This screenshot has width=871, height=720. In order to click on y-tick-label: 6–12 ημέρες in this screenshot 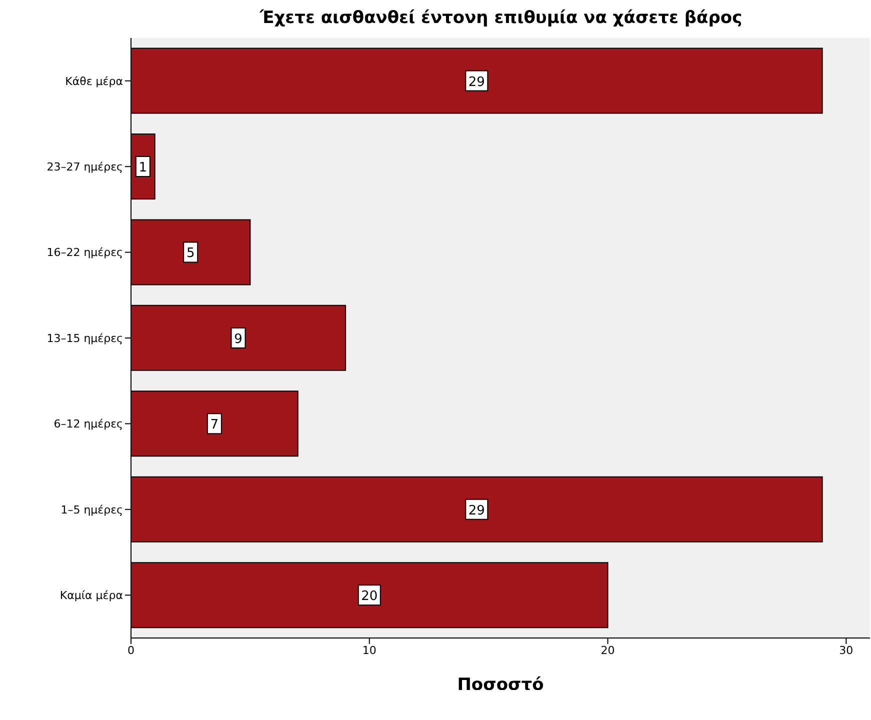, I will do `click(88, 424)`.